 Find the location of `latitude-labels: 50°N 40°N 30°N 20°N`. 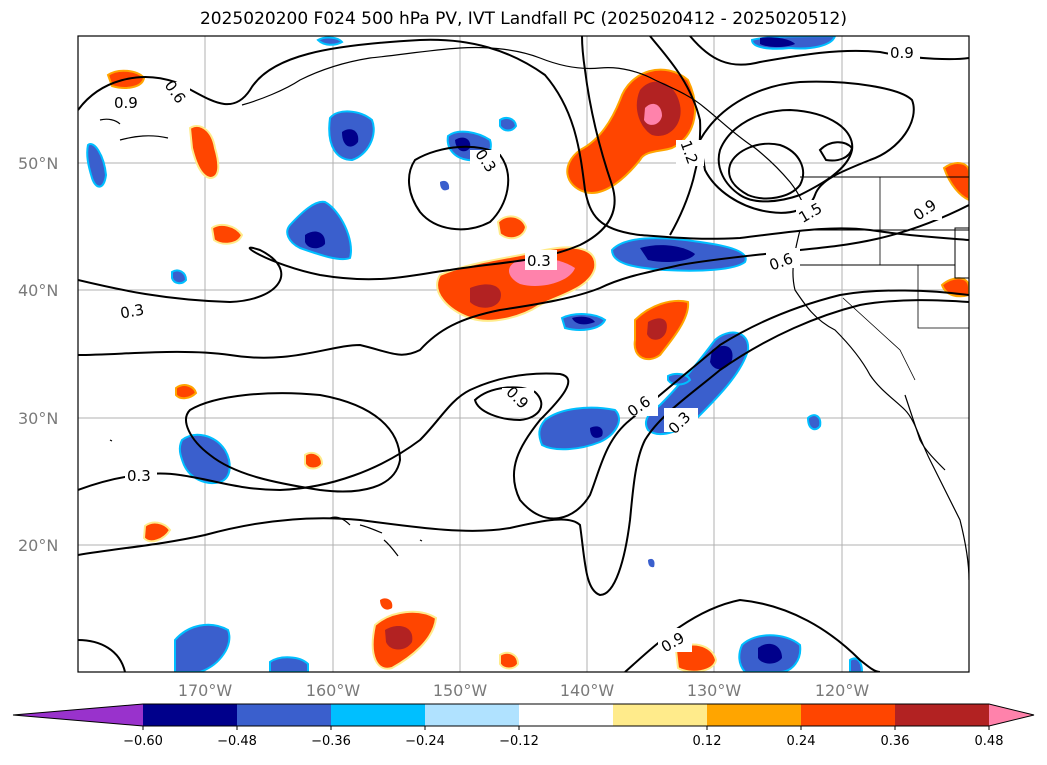

latitude-labels: 50°N 40°N 30°N 20°N is located at coordinates (38, 354).